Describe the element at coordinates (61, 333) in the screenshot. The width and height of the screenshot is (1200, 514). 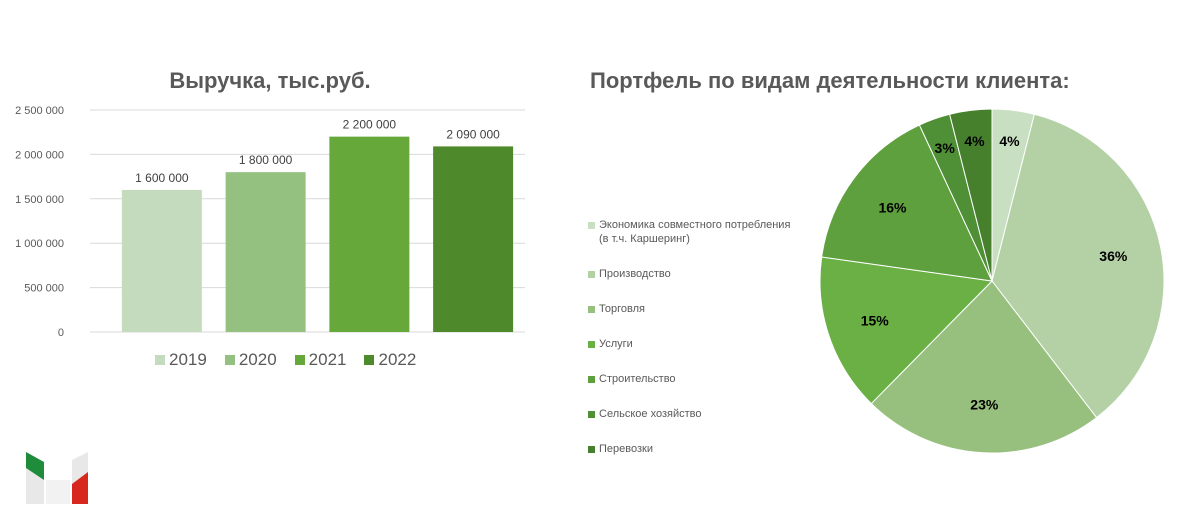
I see `y-tick-label: 0` at that location.